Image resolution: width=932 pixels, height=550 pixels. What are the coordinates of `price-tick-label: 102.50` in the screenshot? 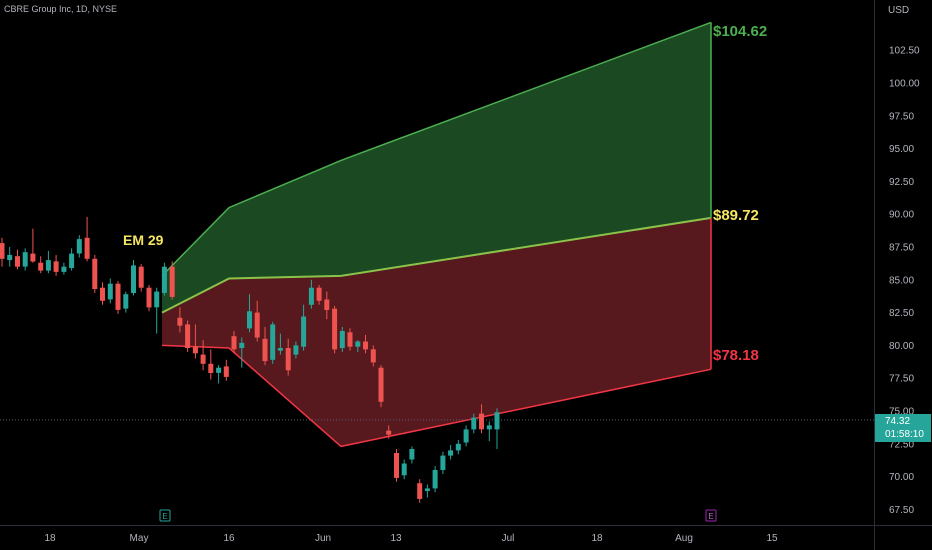 It's located at (904, 51).